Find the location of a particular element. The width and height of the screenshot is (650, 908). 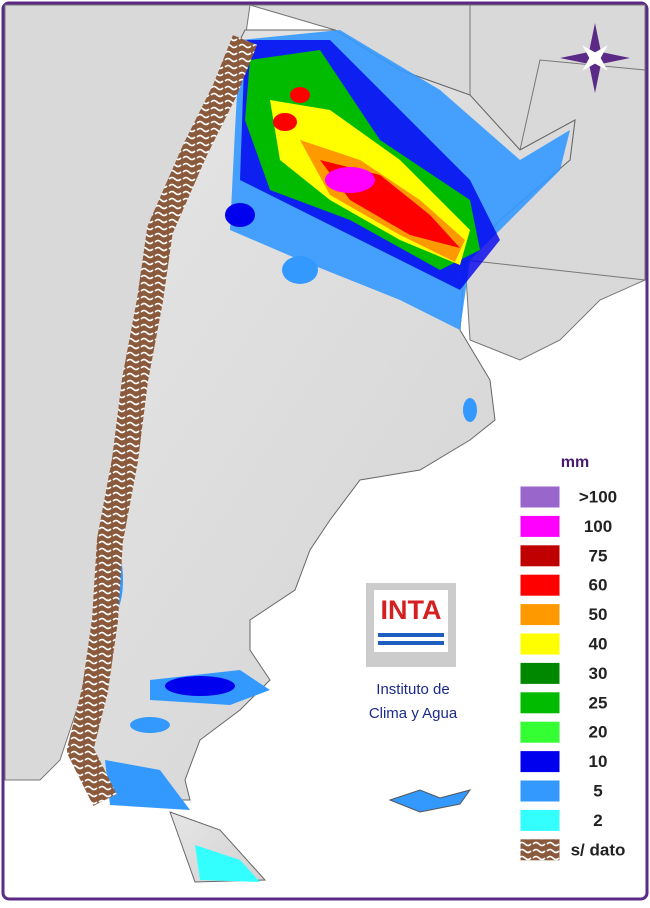

legend-label: 40 is located at coordinates (598, 643).